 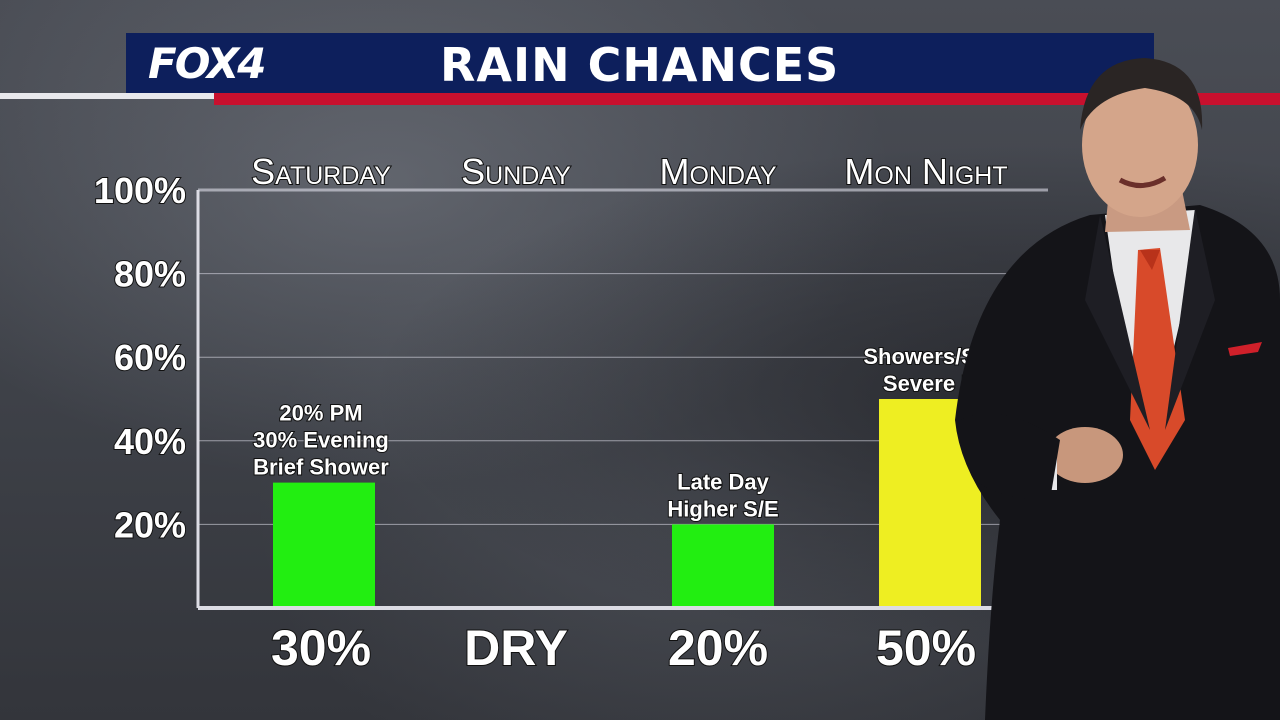 I want to click on y-tick-label: 100%, so click(x=140, y=190).